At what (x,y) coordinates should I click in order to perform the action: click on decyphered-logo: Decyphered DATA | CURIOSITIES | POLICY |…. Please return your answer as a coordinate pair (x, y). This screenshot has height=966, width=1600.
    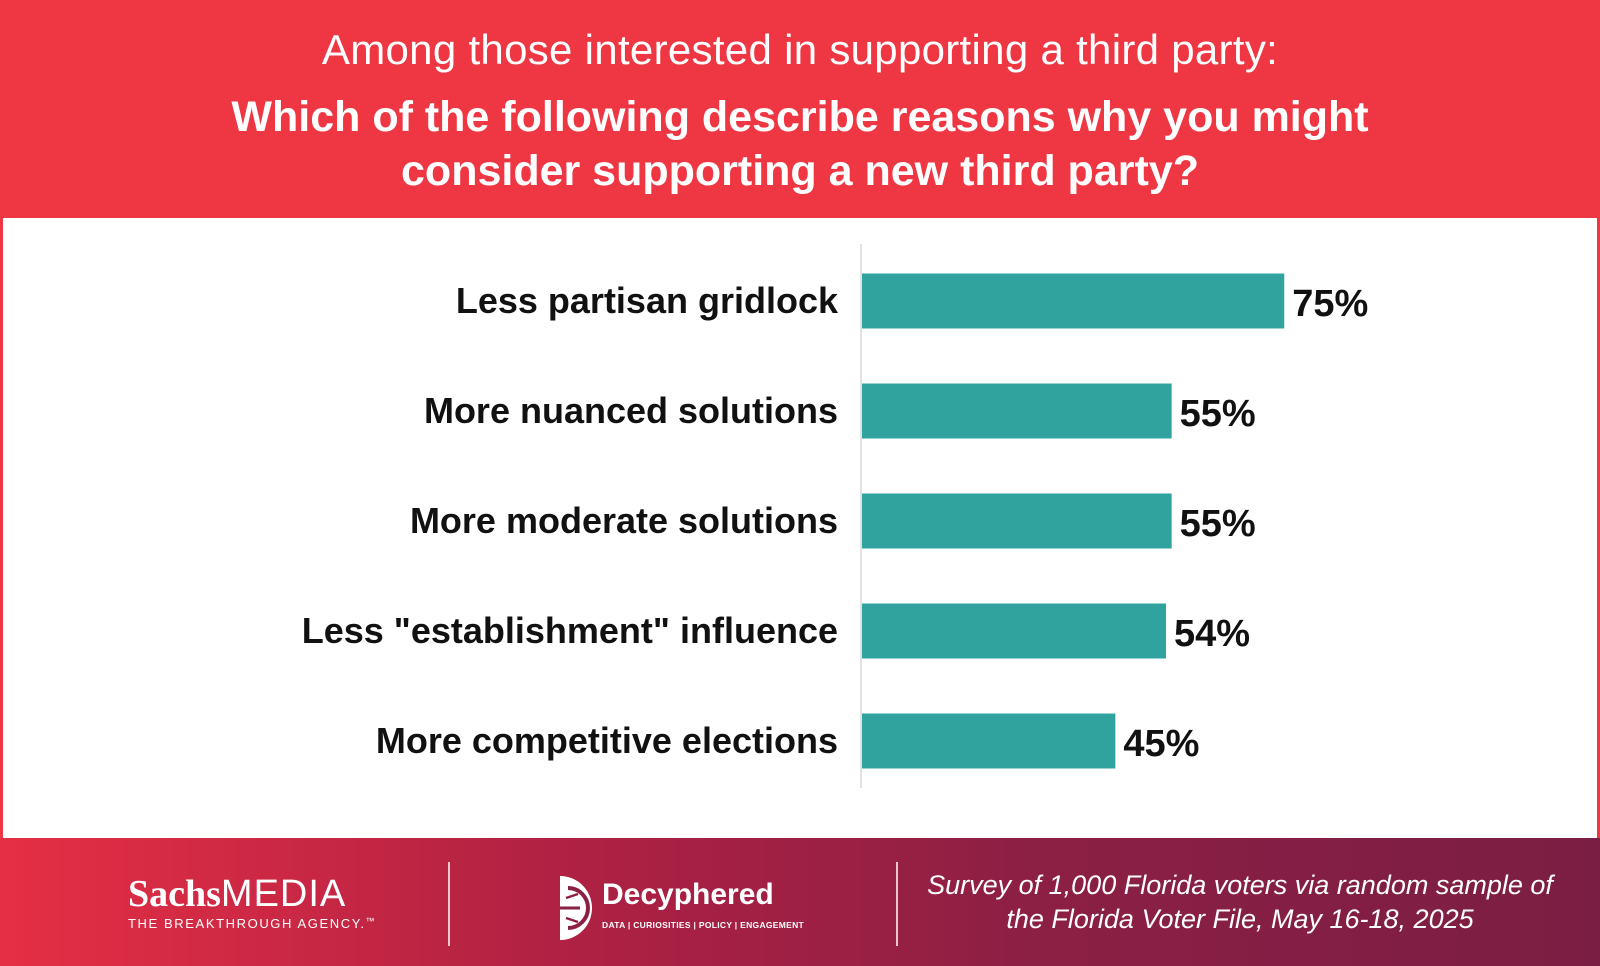
    Looking at the image, I should click on (680, 909).